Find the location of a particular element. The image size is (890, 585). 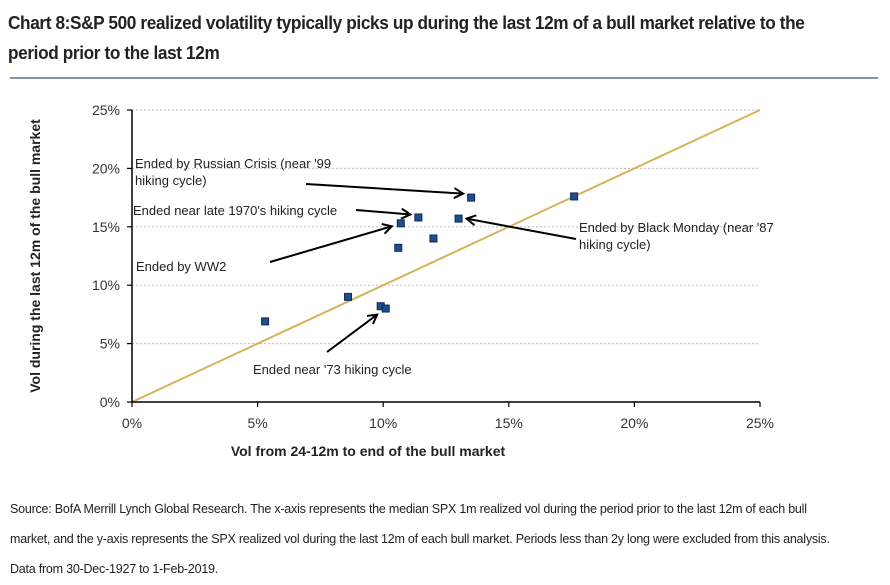

annotation: Ended near '73 hiking cycle is located at coordinates (332, 346).